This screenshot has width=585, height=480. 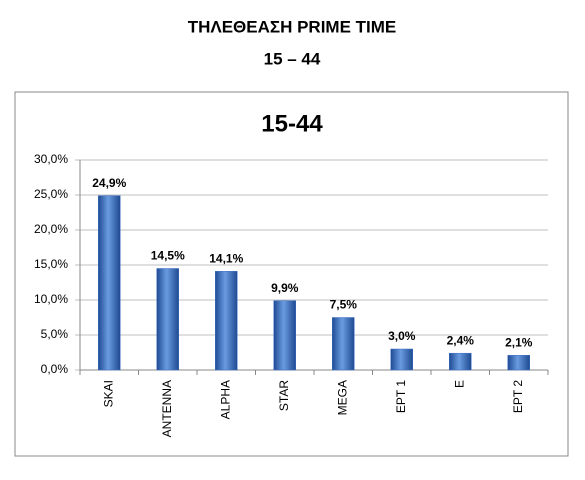 I want to click on page-subtitle: 15 – 44, so click(x=292, y=58).